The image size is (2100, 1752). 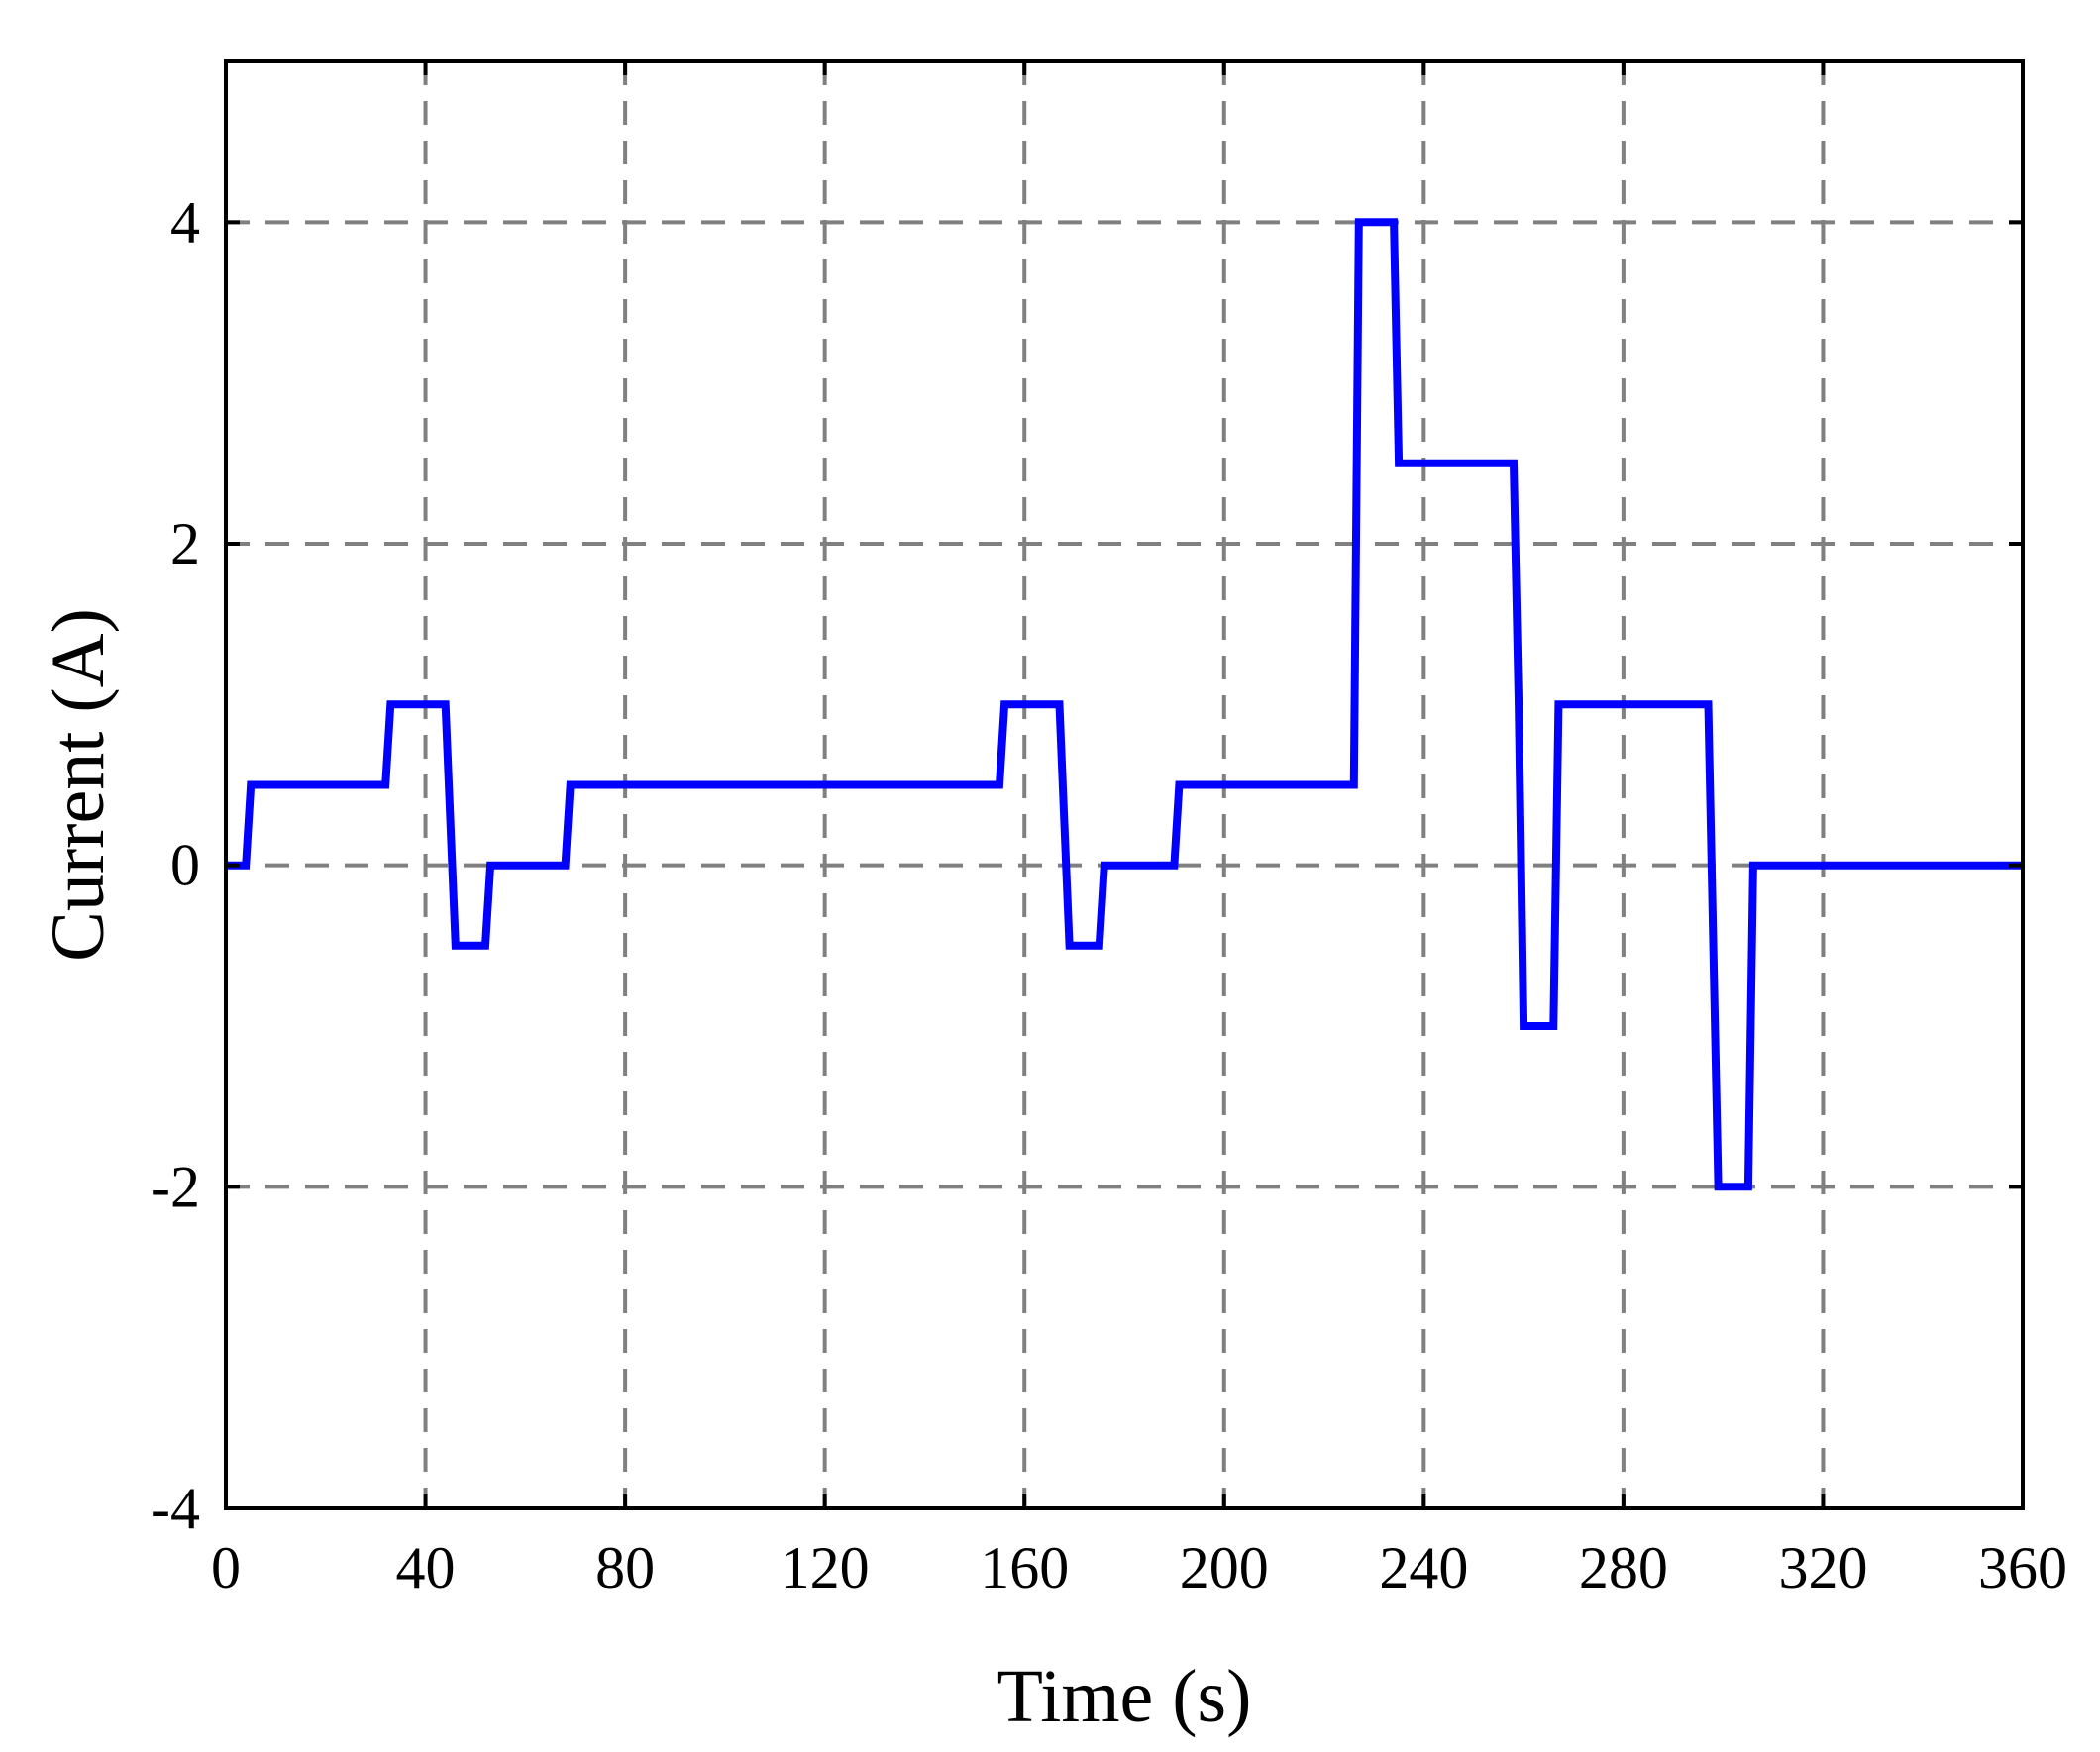 What do you see at coordinates (1224, 1568) in the screenshot?
I see `x-tick-label: 200` at bounding box center [1224, 1568].